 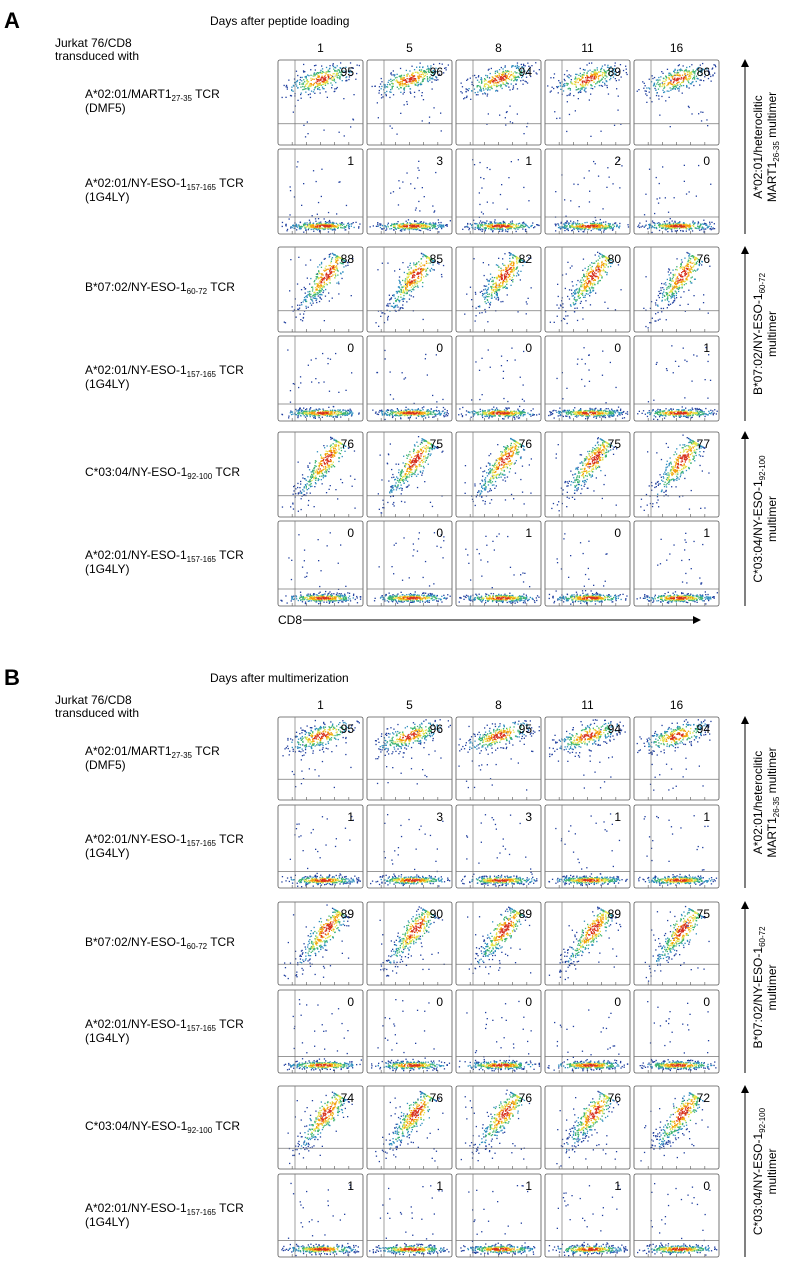 I want to click on percentage: 2, so click(x=617, y=161).